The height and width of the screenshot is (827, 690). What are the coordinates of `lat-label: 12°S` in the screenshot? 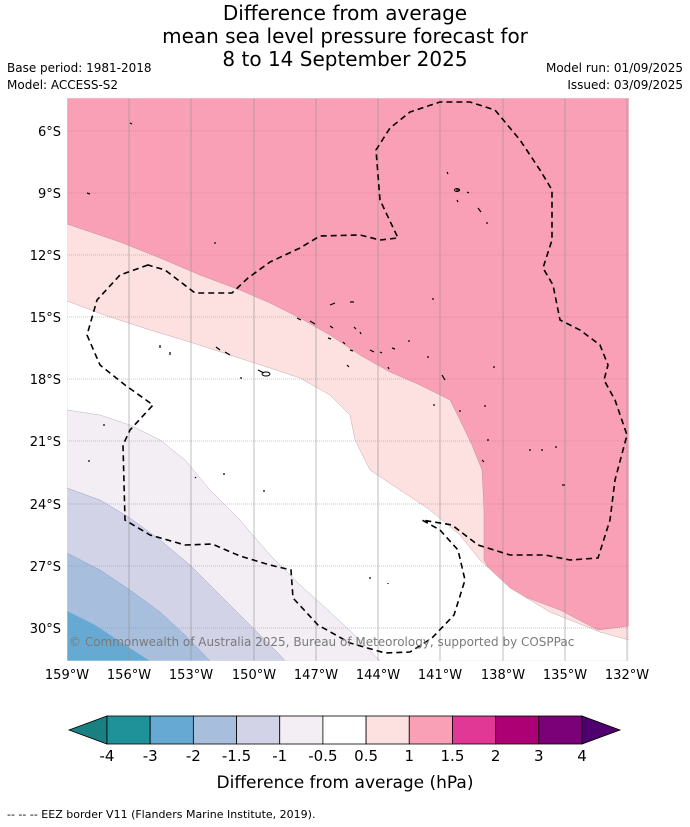 It's located at (45, 256).